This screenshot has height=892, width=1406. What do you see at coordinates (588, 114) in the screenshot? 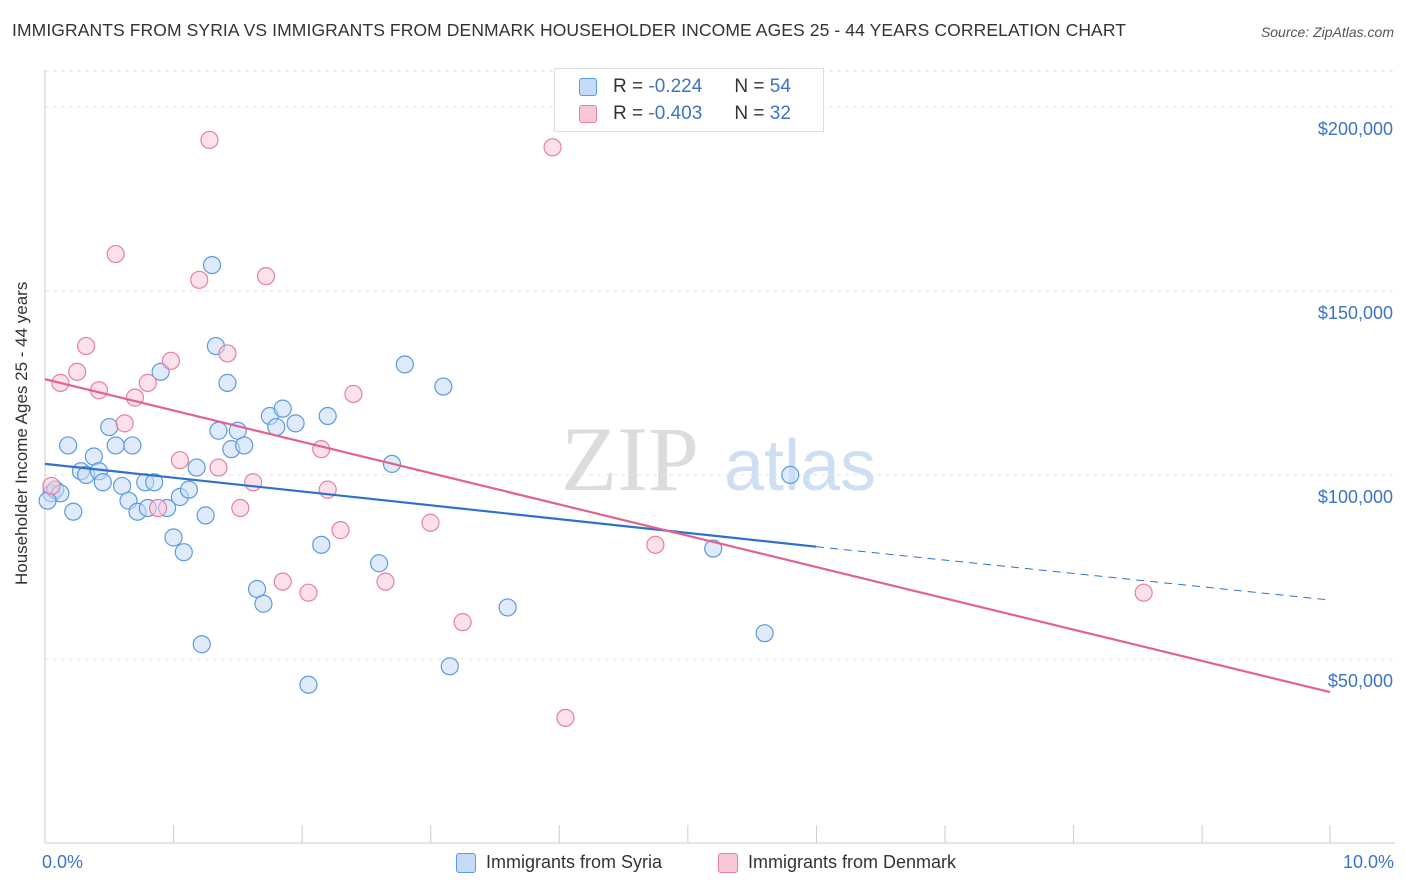
I see `legend-swatch-denmark` at bounding box center [588, 114].